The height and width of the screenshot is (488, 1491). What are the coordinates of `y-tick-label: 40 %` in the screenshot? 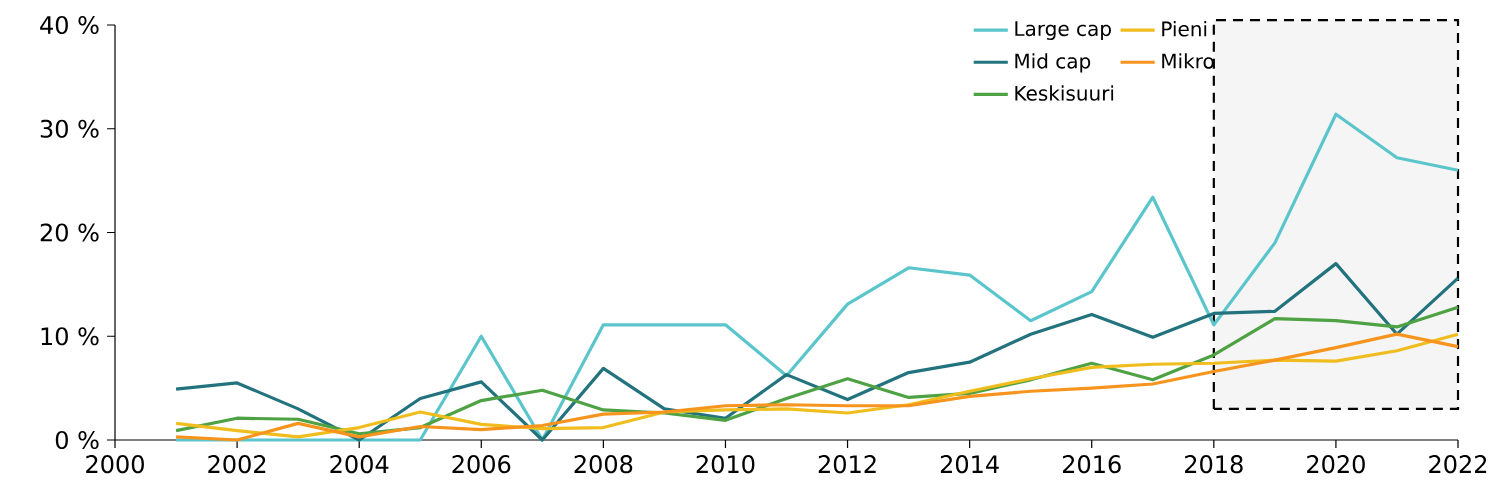 It's located at (69, 25).